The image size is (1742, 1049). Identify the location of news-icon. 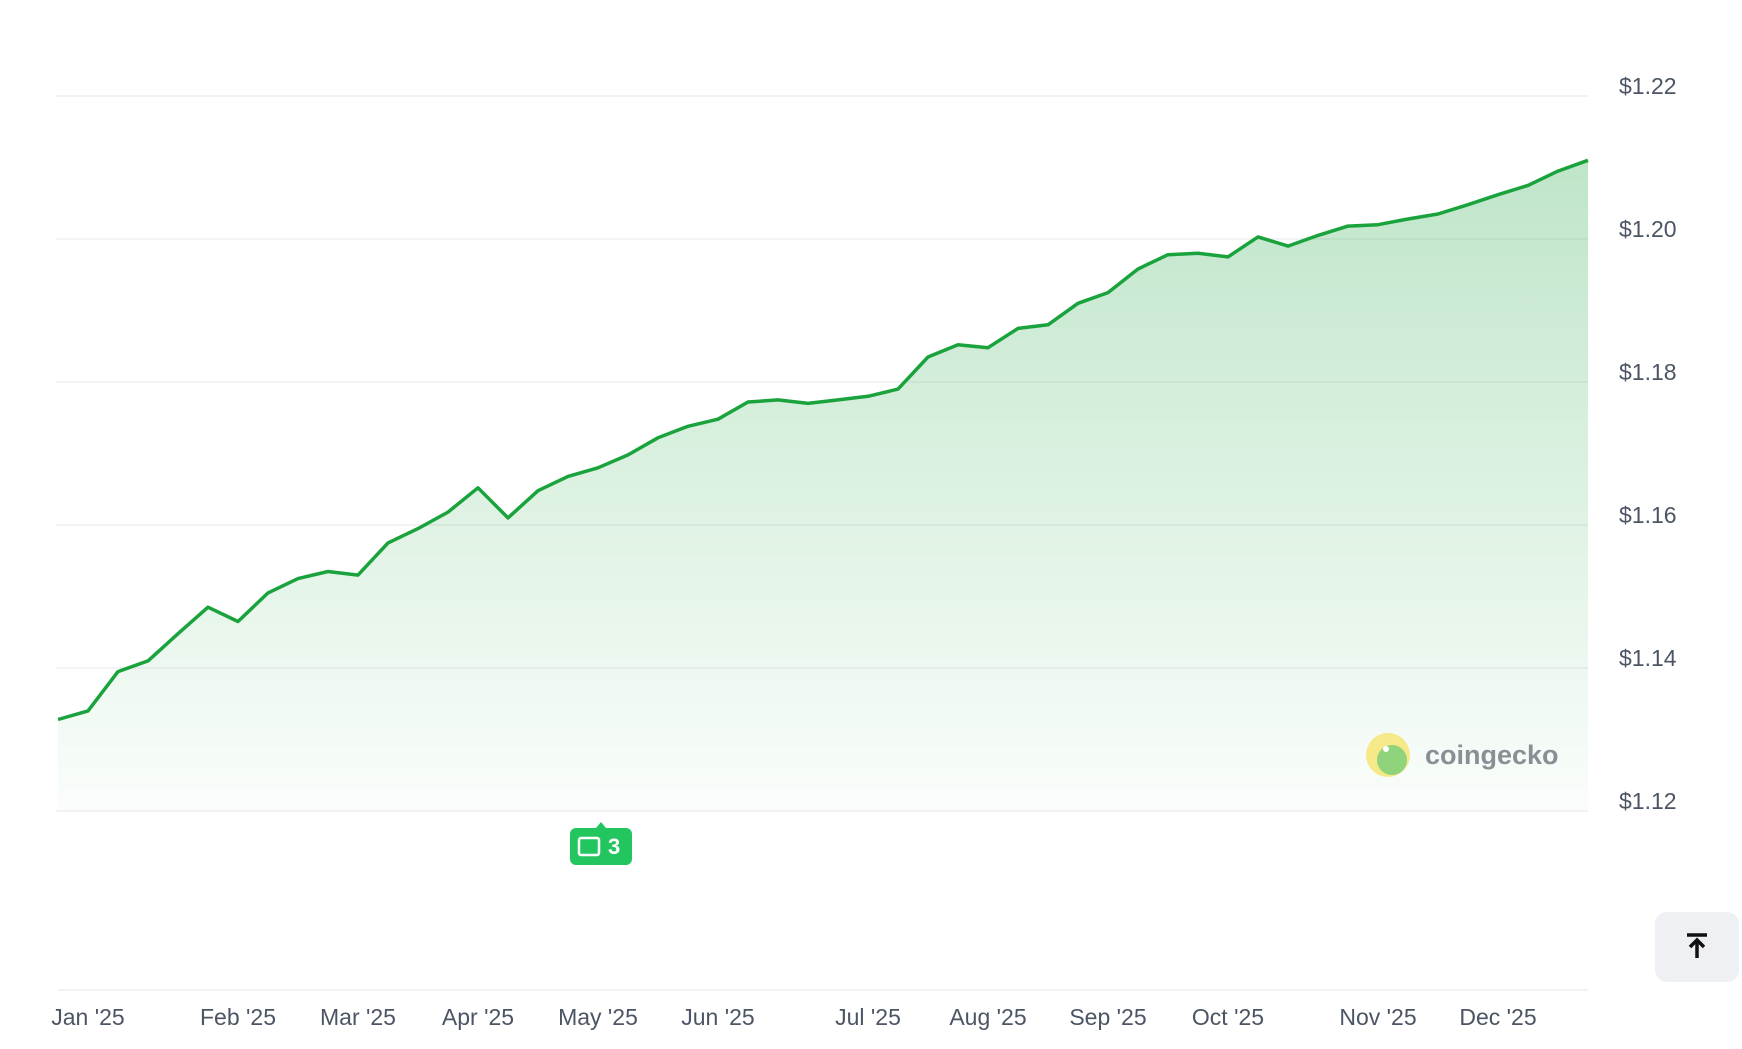
(589, 846).